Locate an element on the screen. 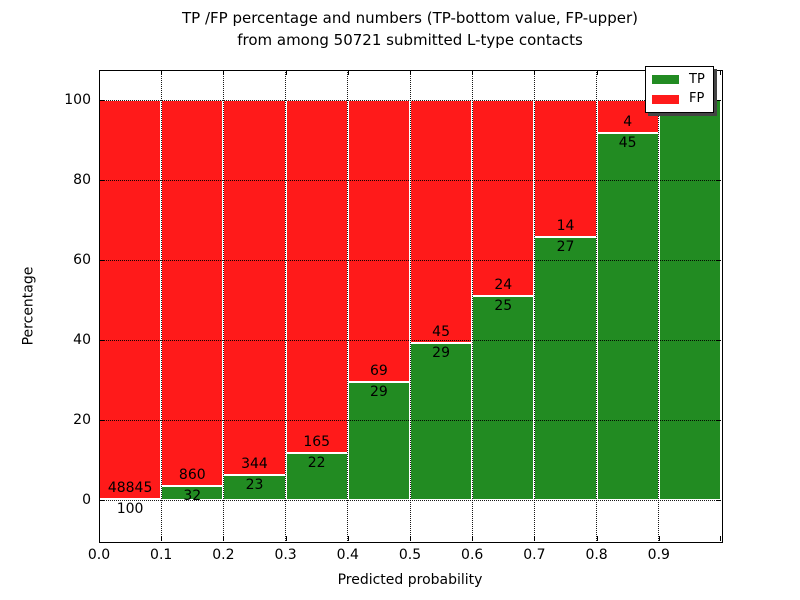 This screenshot has width=800, height=600. bar-count-label-tp: 100 is located at coordinates (130, 509).